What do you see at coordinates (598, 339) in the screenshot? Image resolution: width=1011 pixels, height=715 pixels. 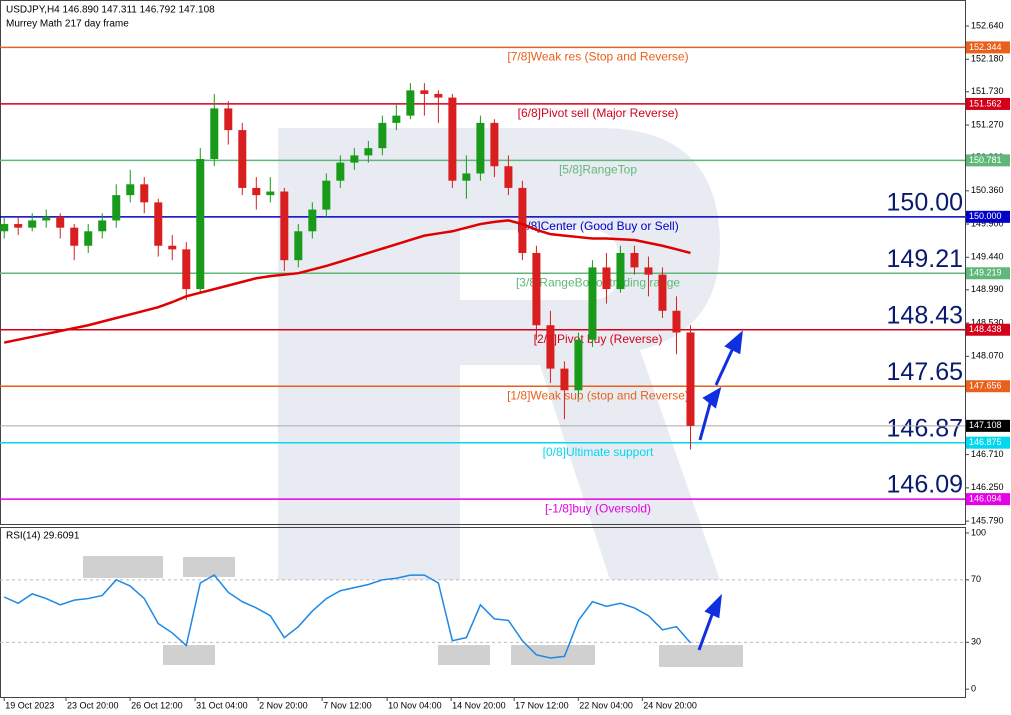 I see `level-label: [2/8]Pivot buy (Reverse)` at bounding box center [598, 339].